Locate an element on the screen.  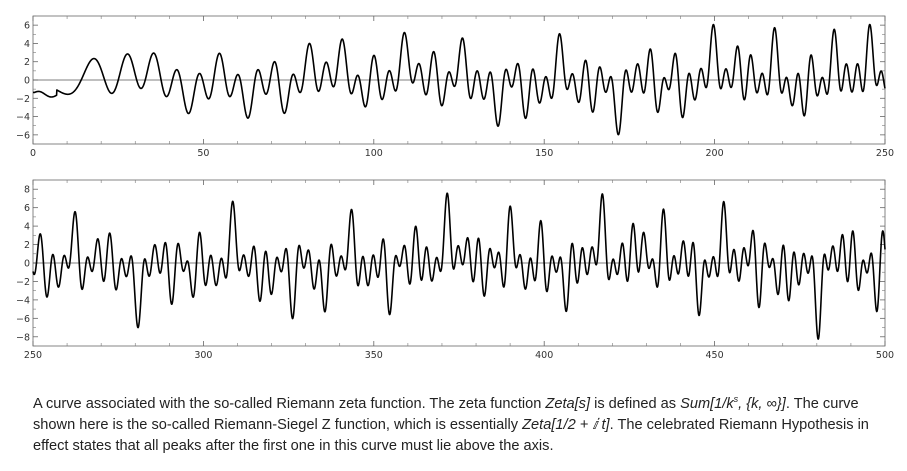
x-tick-label: 150 is located at coordinates (544, 153).